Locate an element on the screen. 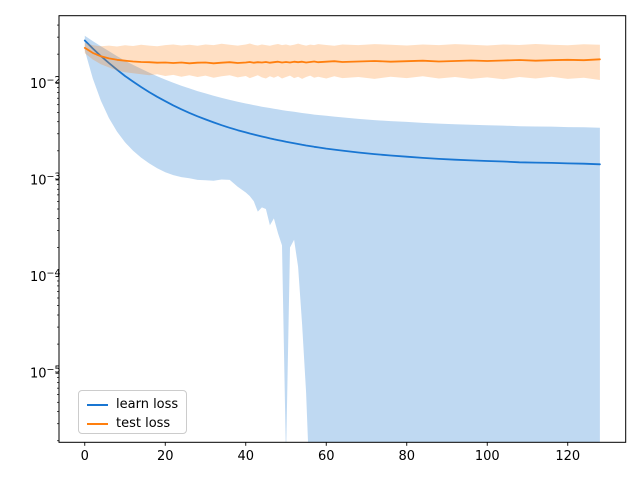  y-tick-label: 10⁻⁴ is located at coordinates (45, 276).